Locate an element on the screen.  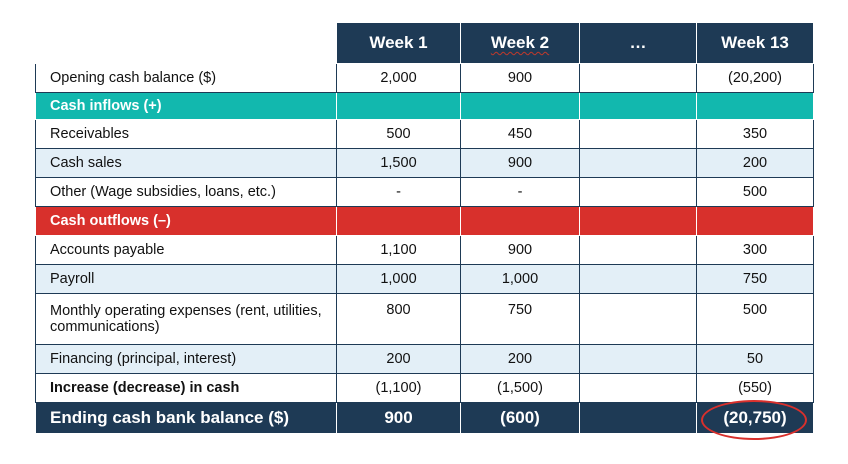
row-label: Financing (principal, interest) is located at coordinates (186, 359).